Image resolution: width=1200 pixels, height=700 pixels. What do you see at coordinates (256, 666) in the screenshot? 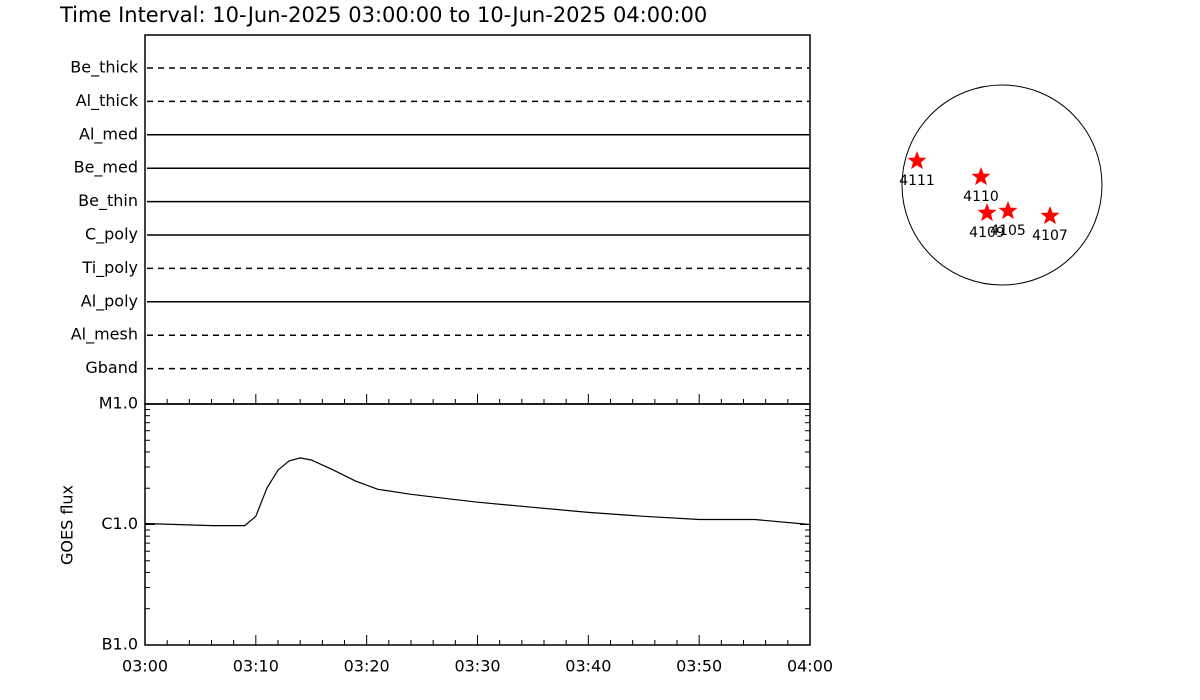
I see `x-tick-label: 03:10` at bounding box center [256, 666].